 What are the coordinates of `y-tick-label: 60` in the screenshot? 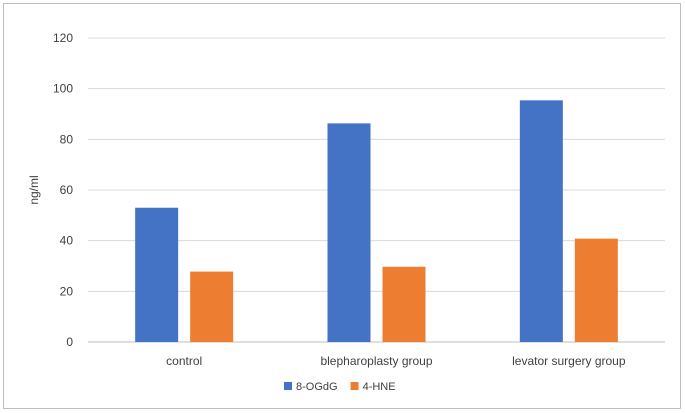 It's located at (67, 190).